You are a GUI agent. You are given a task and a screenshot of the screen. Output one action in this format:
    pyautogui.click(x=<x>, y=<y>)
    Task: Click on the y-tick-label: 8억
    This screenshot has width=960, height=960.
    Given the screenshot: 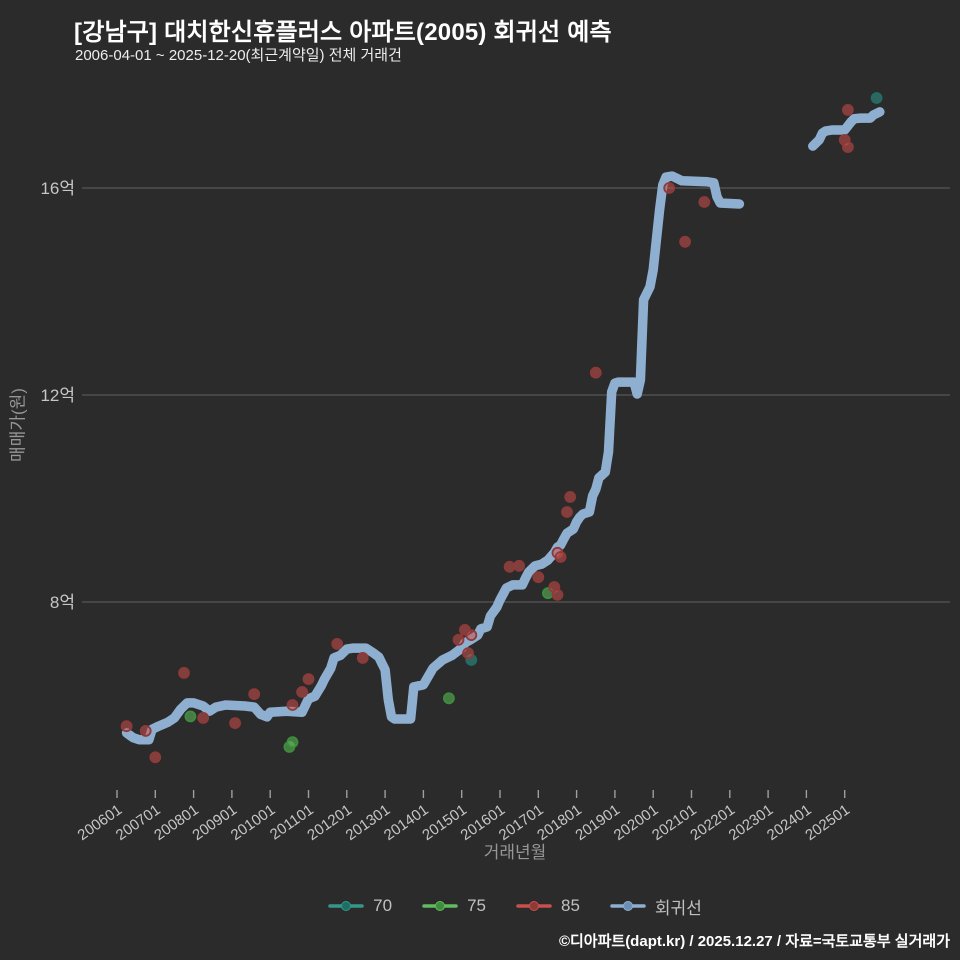 What is the action you would take?
    pyautogui.click(x=62, y=602)
    